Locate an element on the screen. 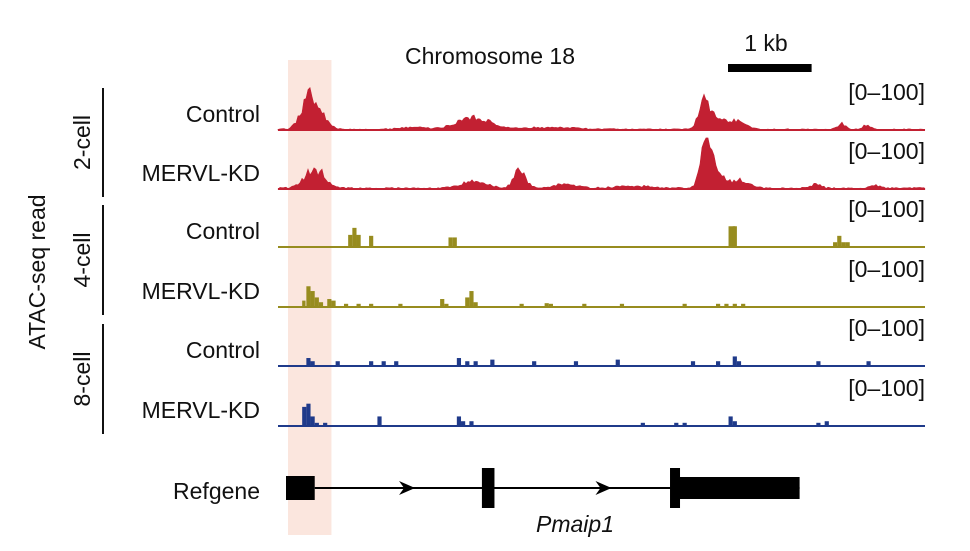 The image size is (970, 551). scale-bar is located at coordinates (770, 68).